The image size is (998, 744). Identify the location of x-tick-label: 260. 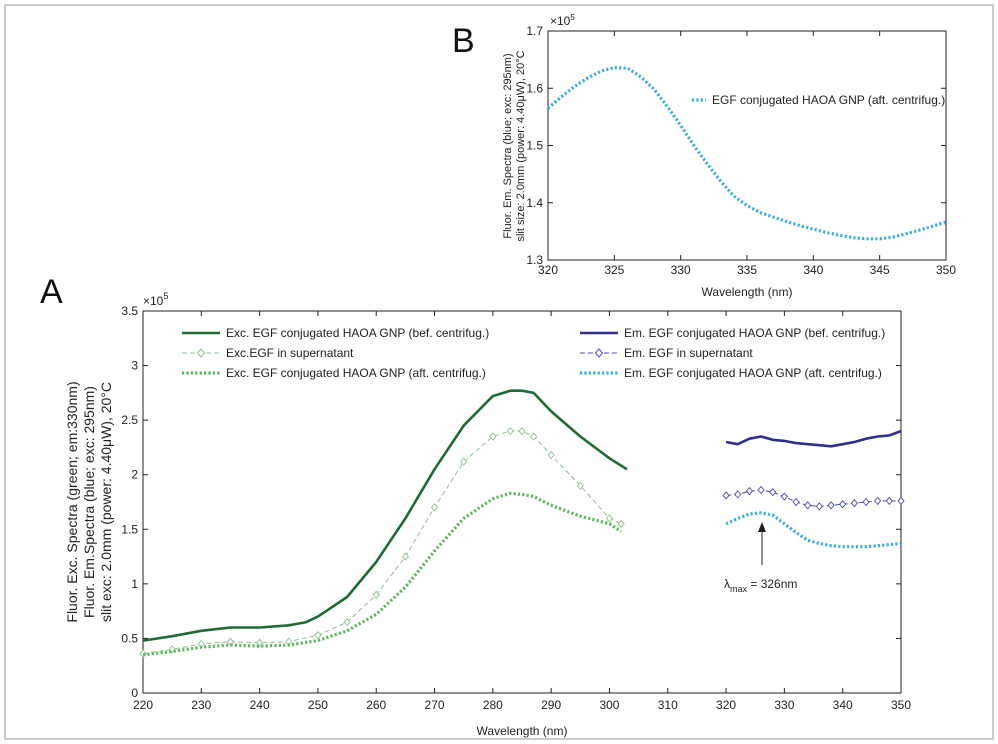
(376, 705).